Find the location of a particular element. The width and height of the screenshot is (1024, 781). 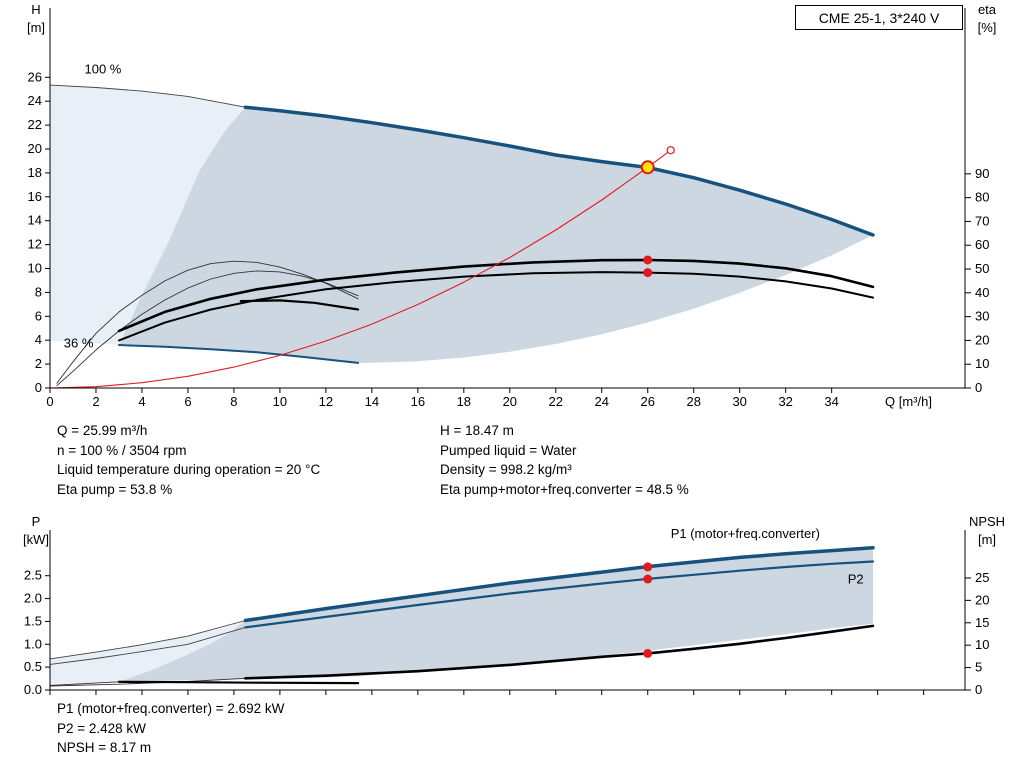

pumped-liquid-value: Pumped liquid = Water is located at coordinates (508, 450).